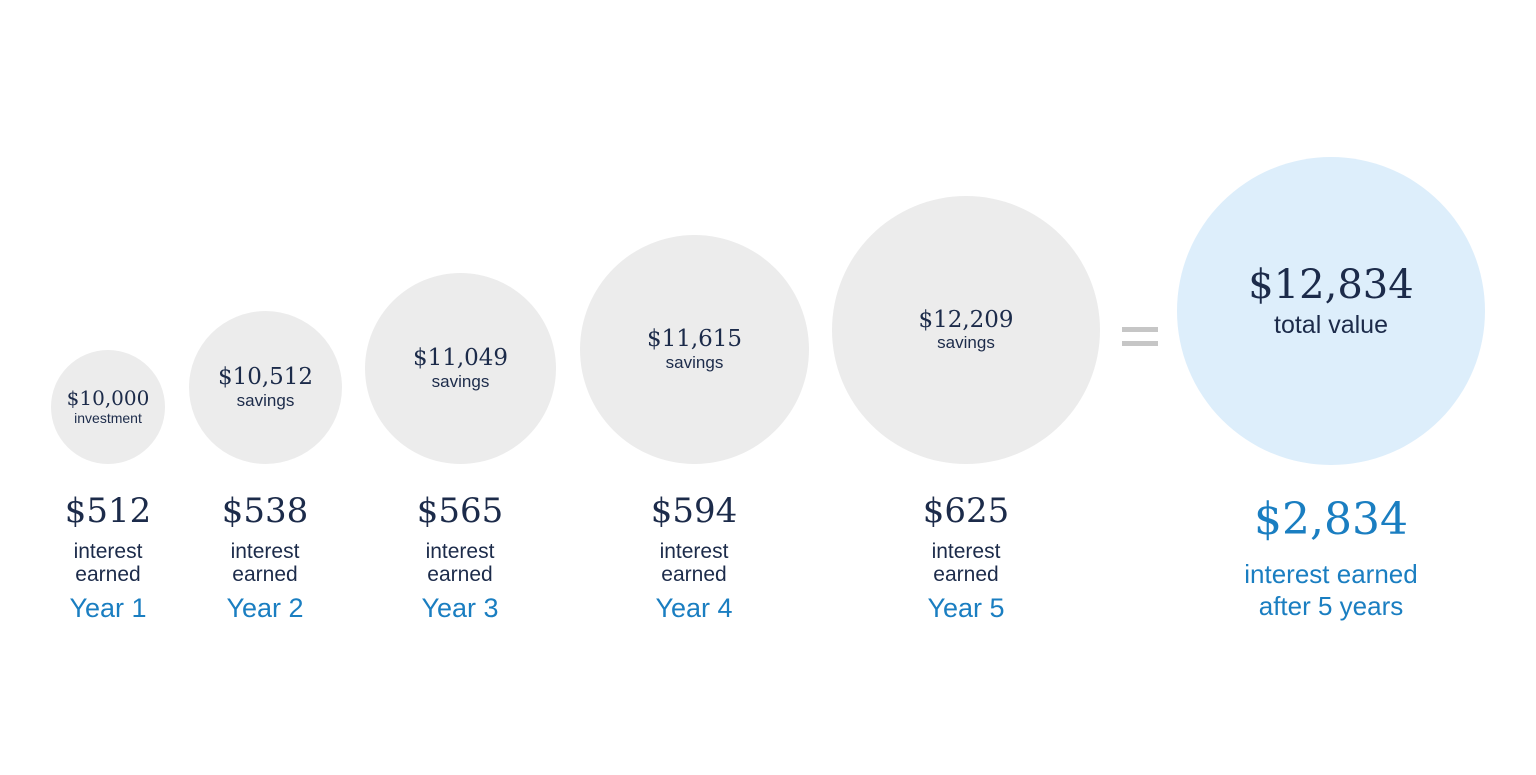 This screenshot has width=1536, height=775. What do you see at coordinates (265, 511) in the screenshot?
I see `year-2-interest-amount: $538` at bounding box center [265, 511].